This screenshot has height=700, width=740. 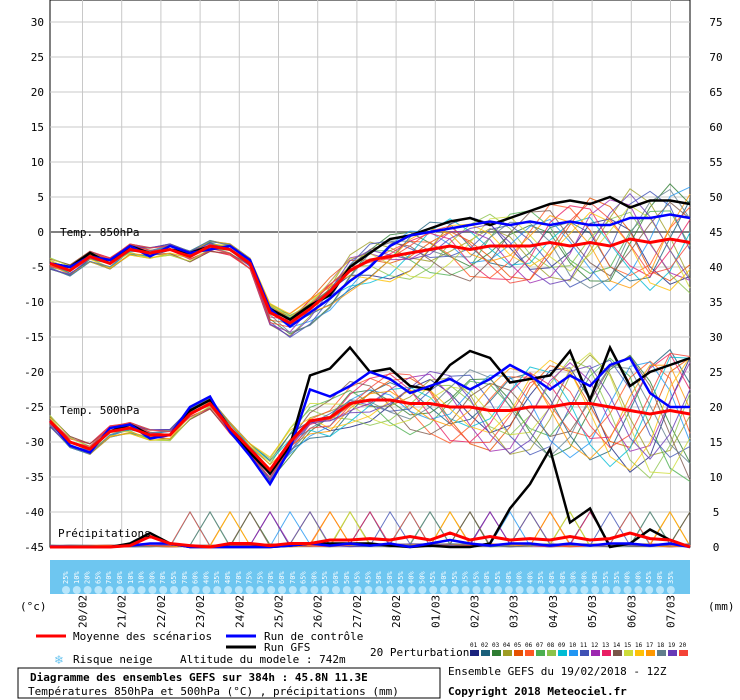 I want to click on left-tick-label: 25, so click(x=37, y=57).